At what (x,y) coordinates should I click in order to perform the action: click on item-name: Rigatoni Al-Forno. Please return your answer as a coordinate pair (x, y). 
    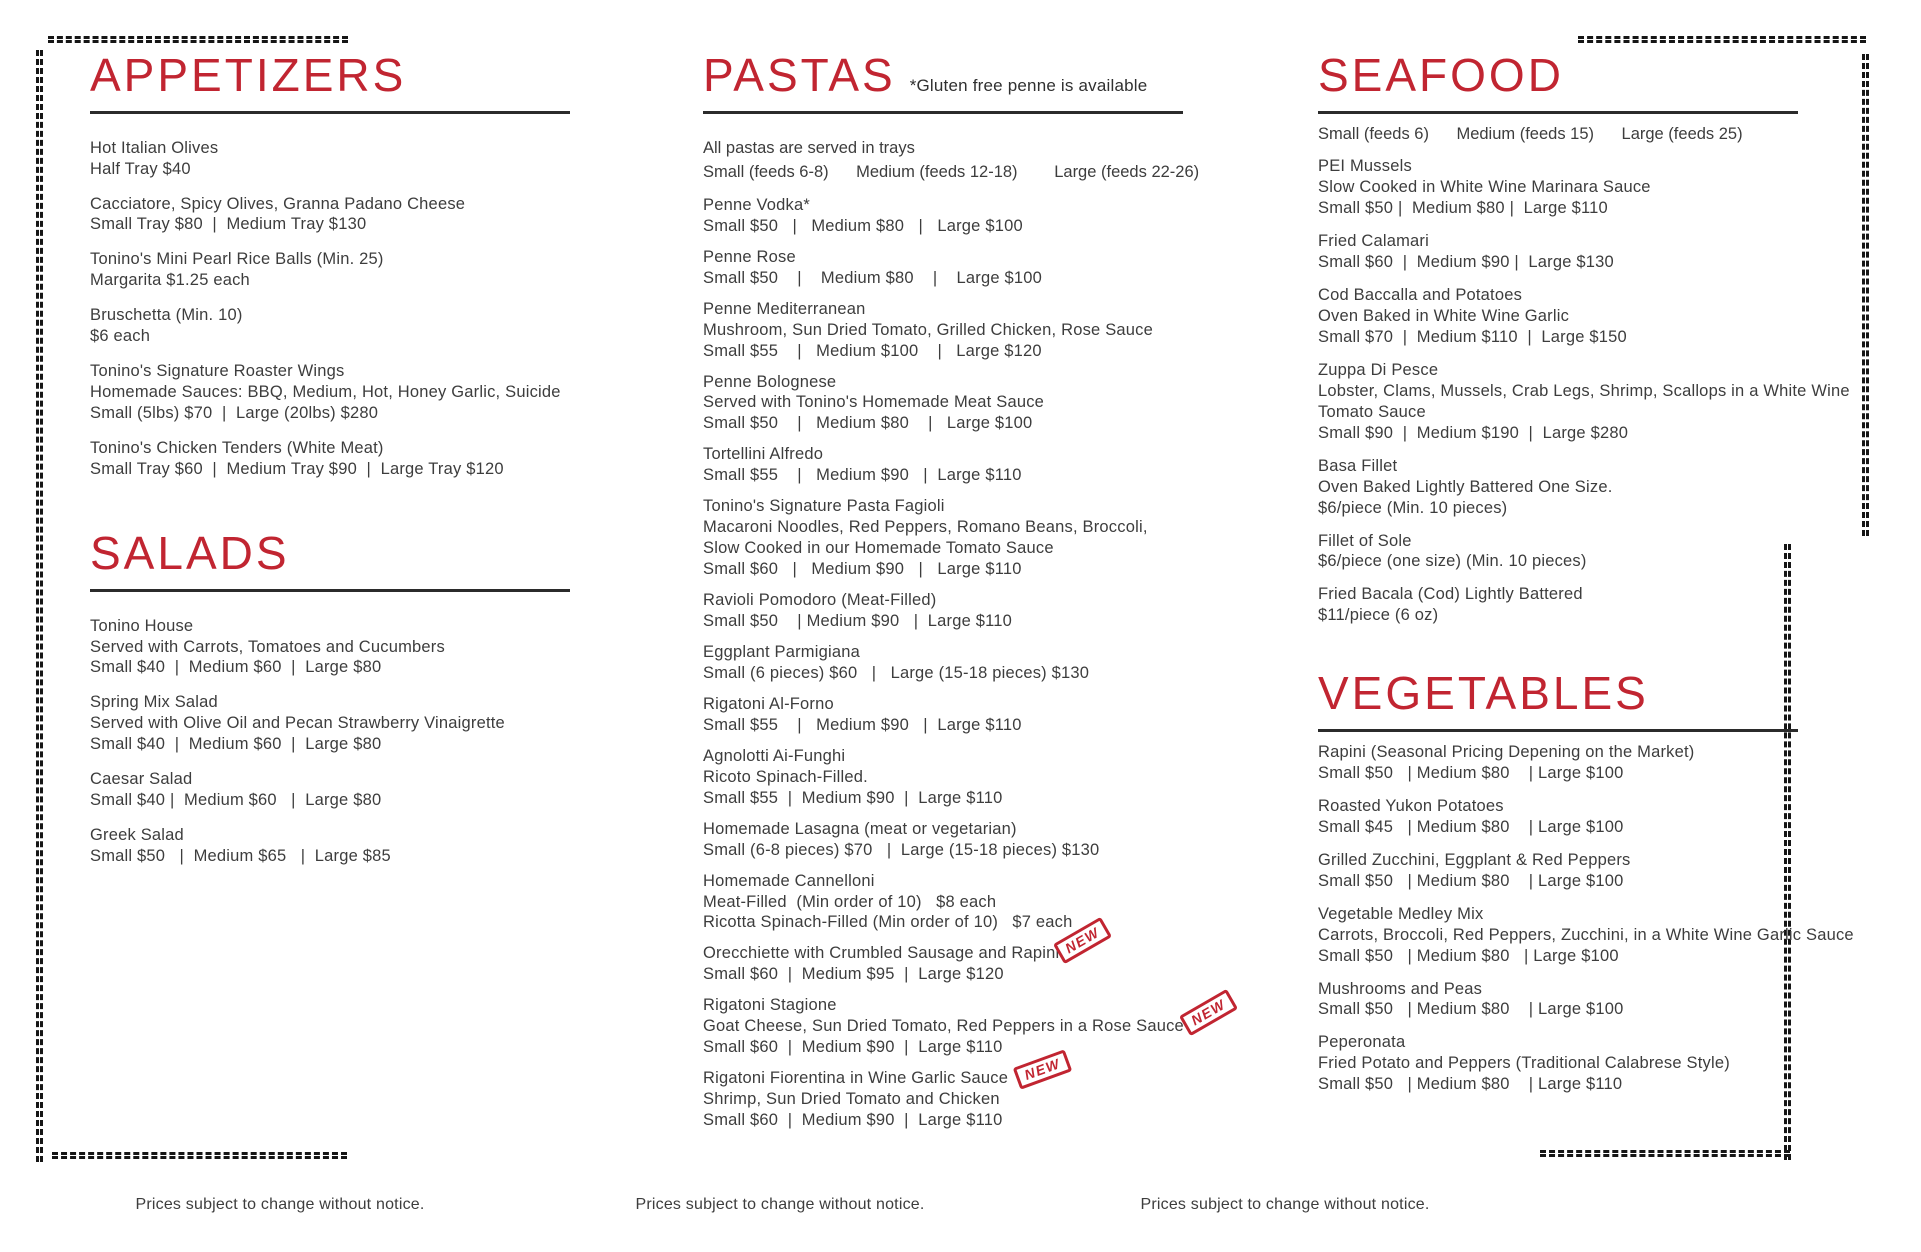
    Looking at the image, I should click on (768, 703).